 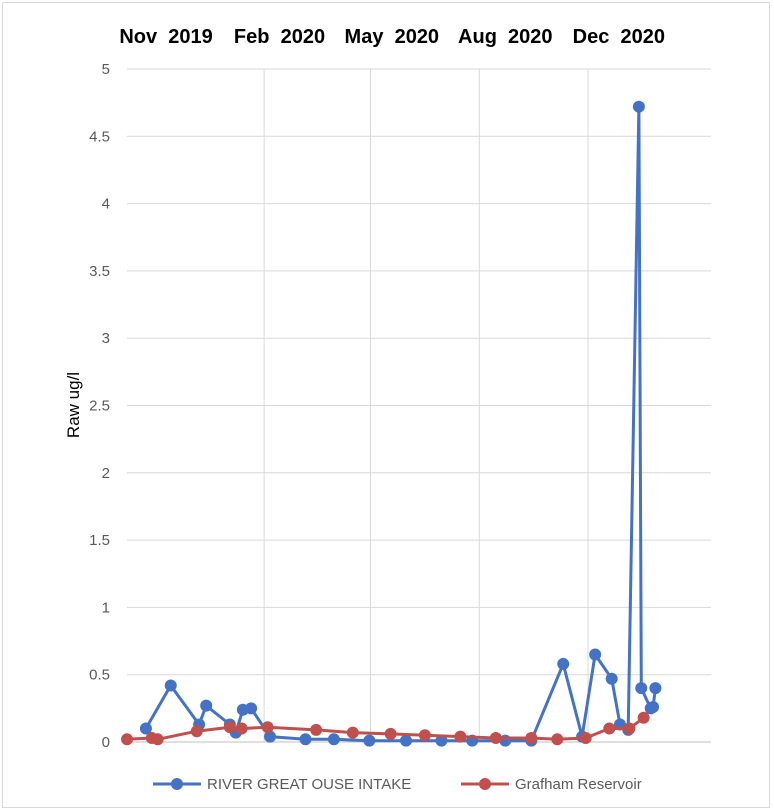 I want to click on top-date-label: Nov 2019, so click(x=165, y=37).